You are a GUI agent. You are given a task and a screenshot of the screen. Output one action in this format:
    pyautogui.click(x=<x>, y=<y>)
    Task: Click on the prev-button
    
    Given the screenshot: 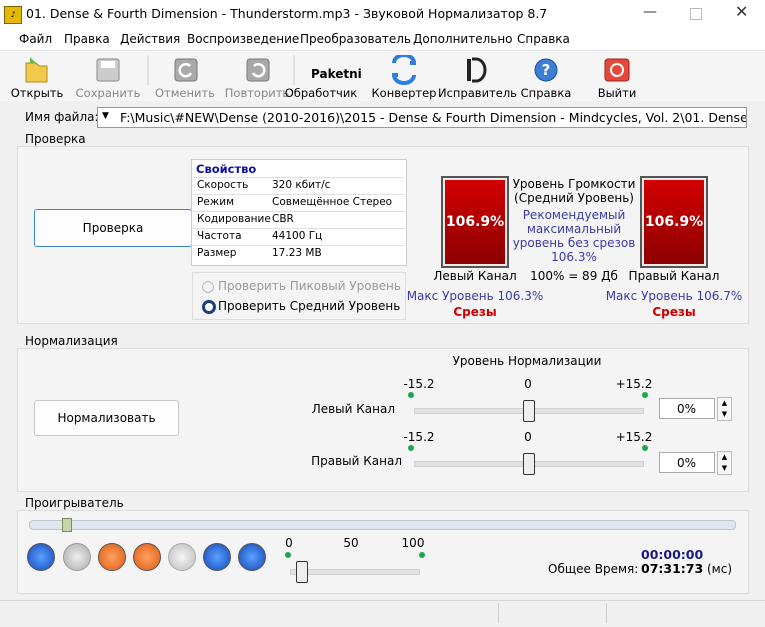 What is the action you would take?
    pyautogui.click(x=217, y=557)
    